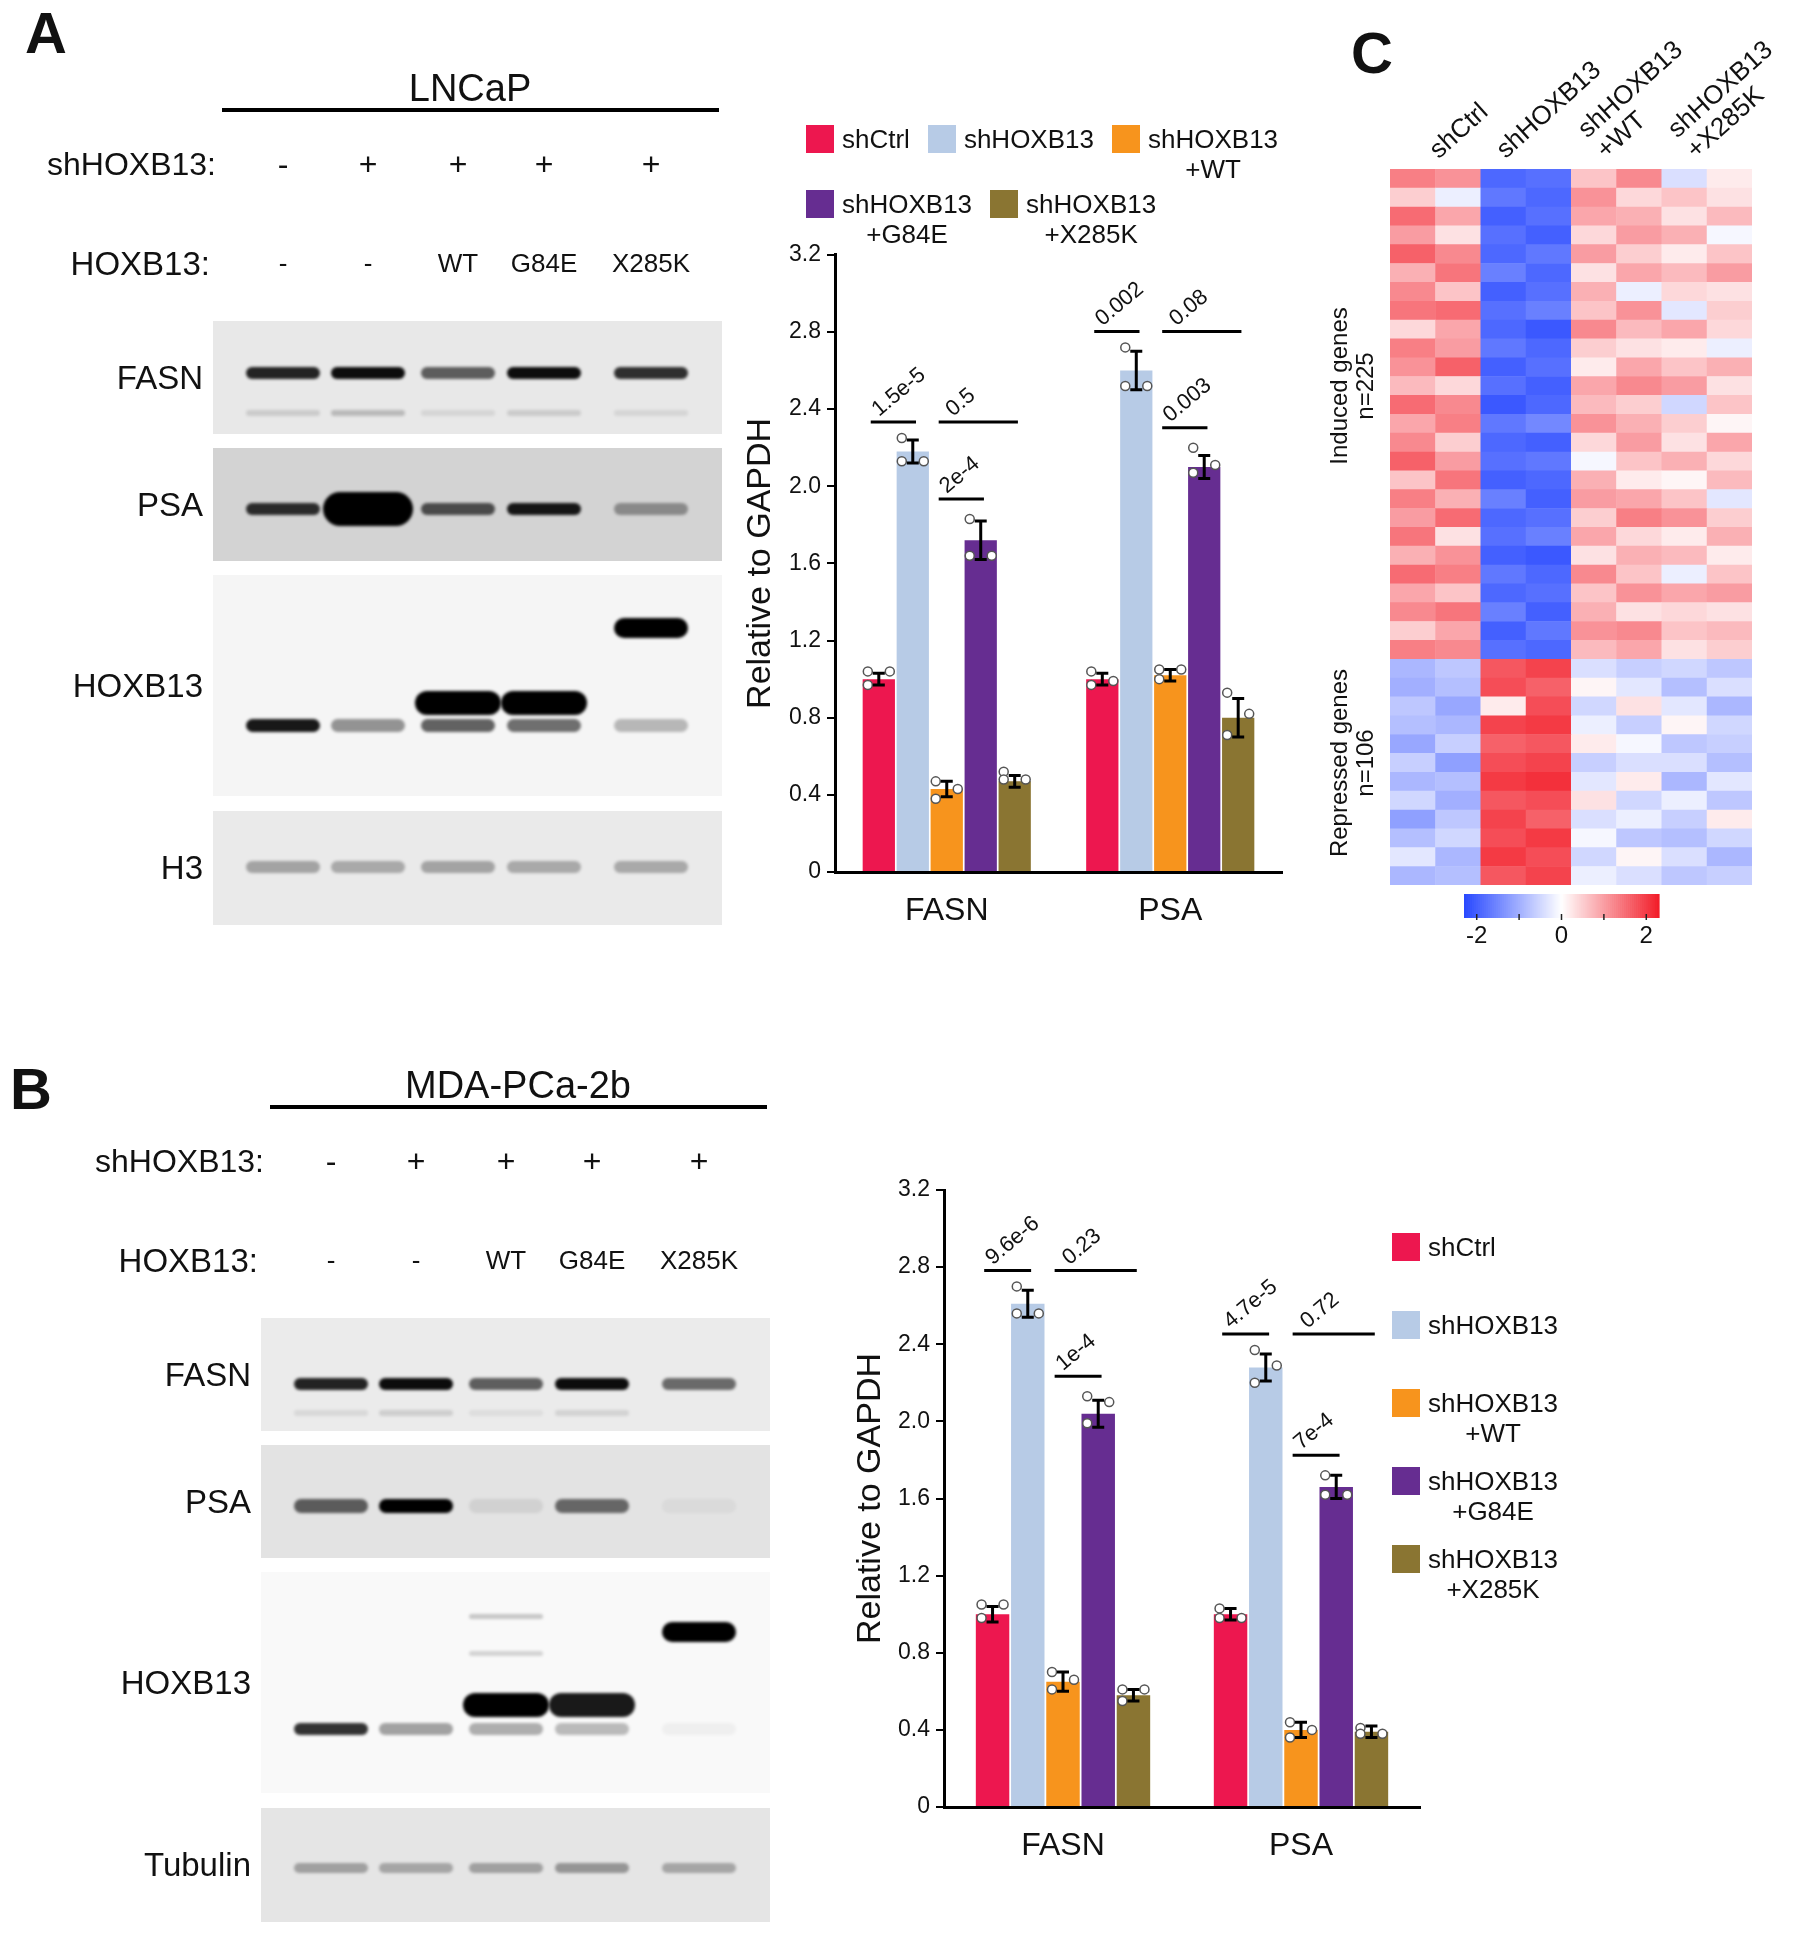 Image resolution: width=1800 pixels, height=1934 pixels. What do you see at coordinates (1493, 1325) in the screenshot?
I see `legend-label: shHOXB13` at bounding box center [1493, 1325].